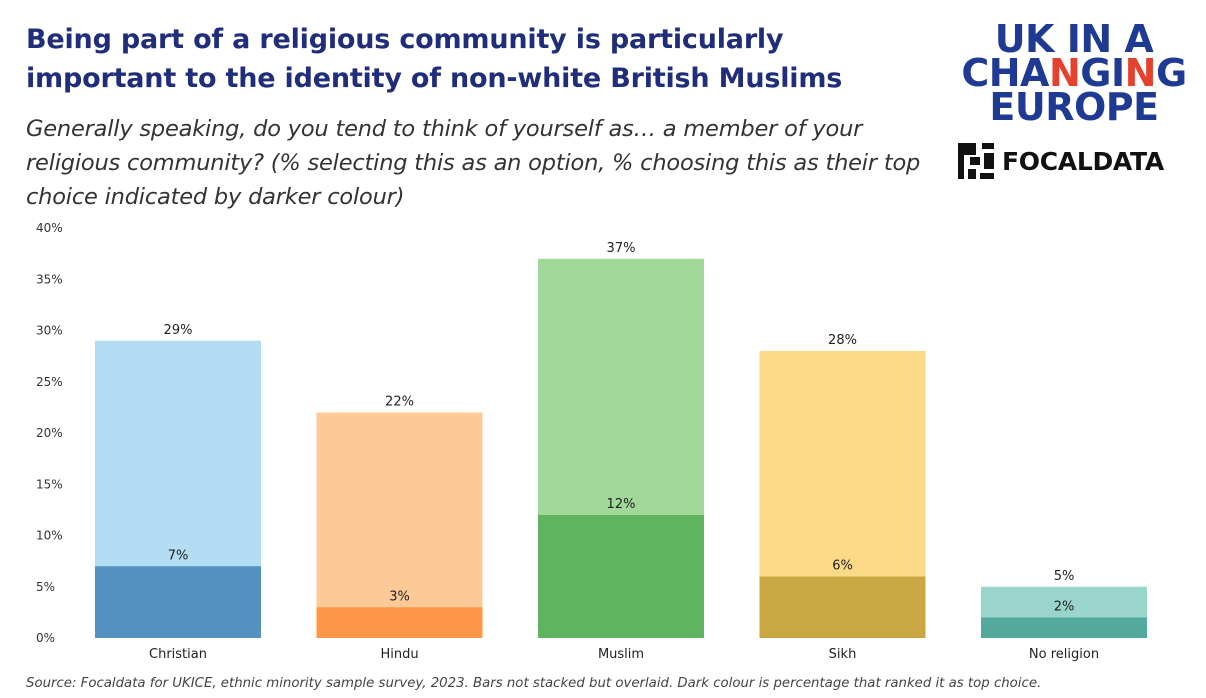 This screenshot has height=698, width=1206. What do you see at coordinates (399, 596) in the screenshot?
I see `data-label-top-choice: 3%` at bounding box center [399, 596].